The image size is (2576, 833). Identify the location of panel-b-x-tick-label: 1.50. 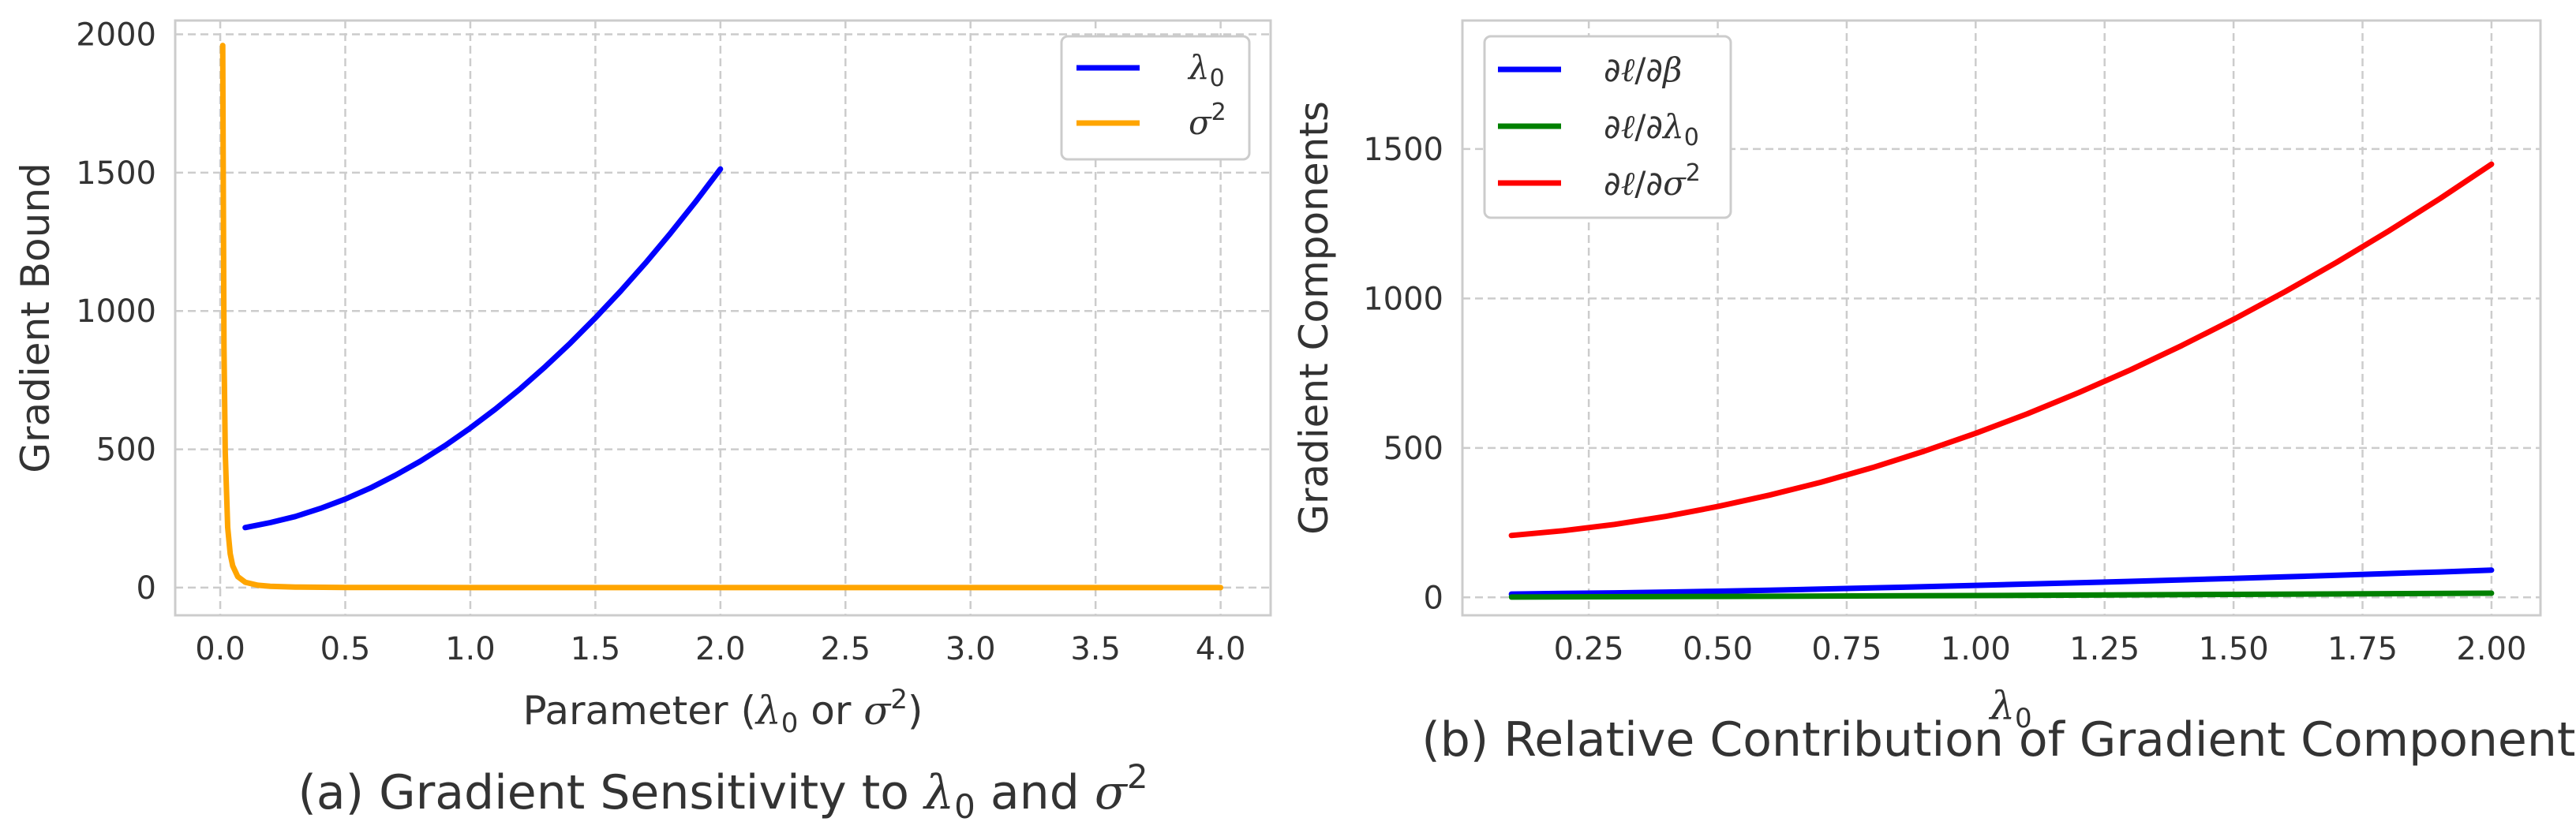
(2234, 649).